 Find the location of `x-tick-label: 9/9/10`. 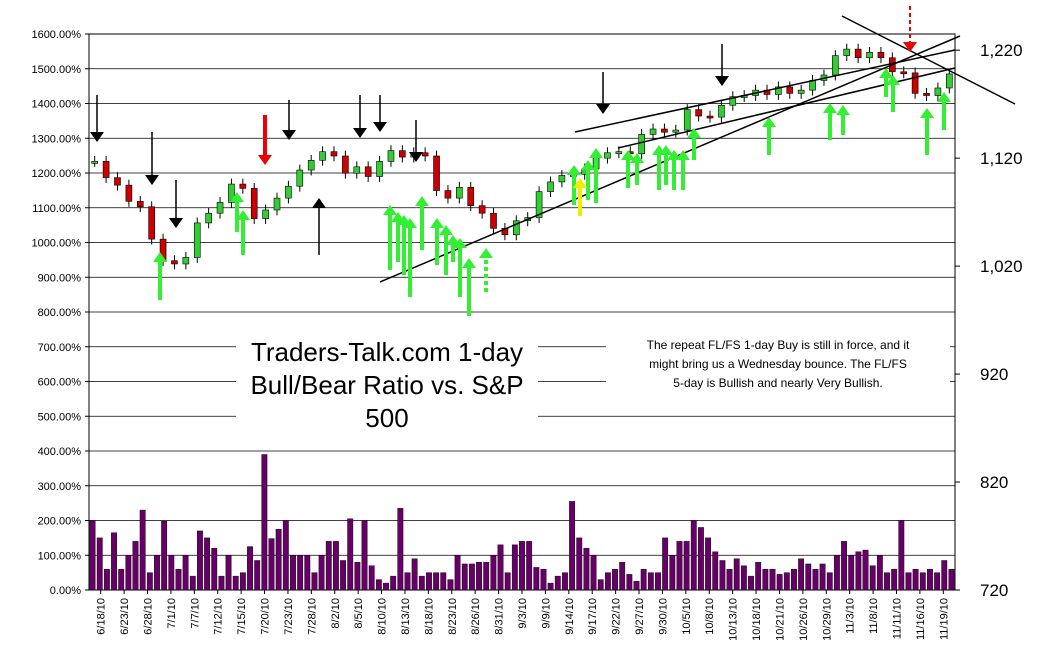

x-tick-label: 9/9/10 is located at coordinates (546, 613).